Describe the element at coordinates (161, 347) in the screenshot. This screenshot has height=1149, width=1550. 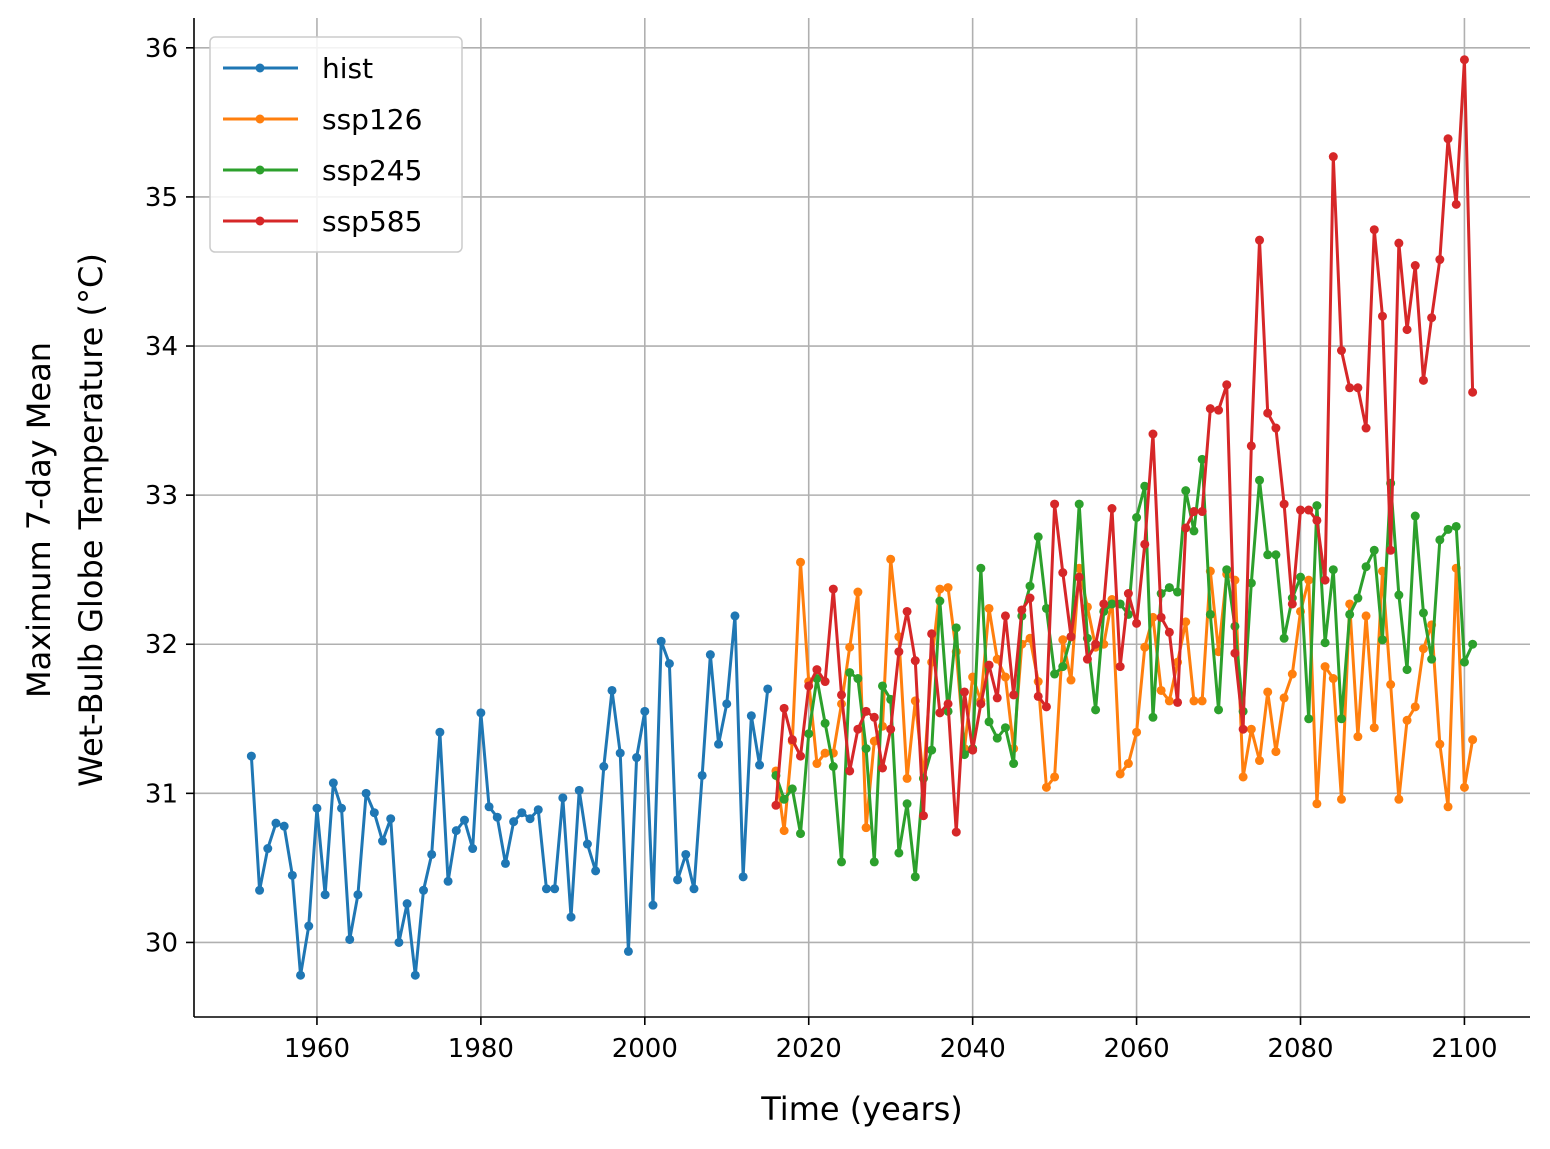
I see `y-tick-label: 34` at that location.